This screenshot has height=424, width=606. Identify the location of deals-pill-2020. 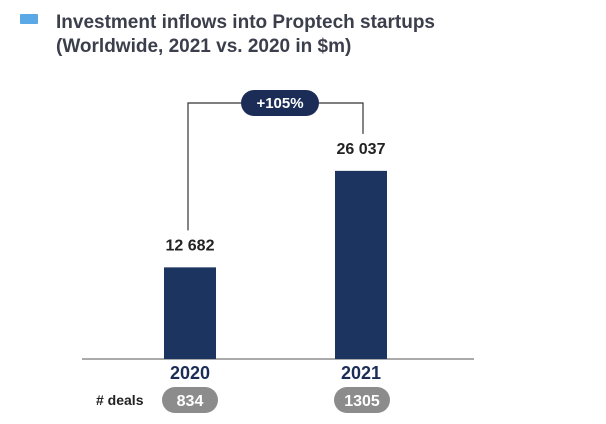
(190, 400).